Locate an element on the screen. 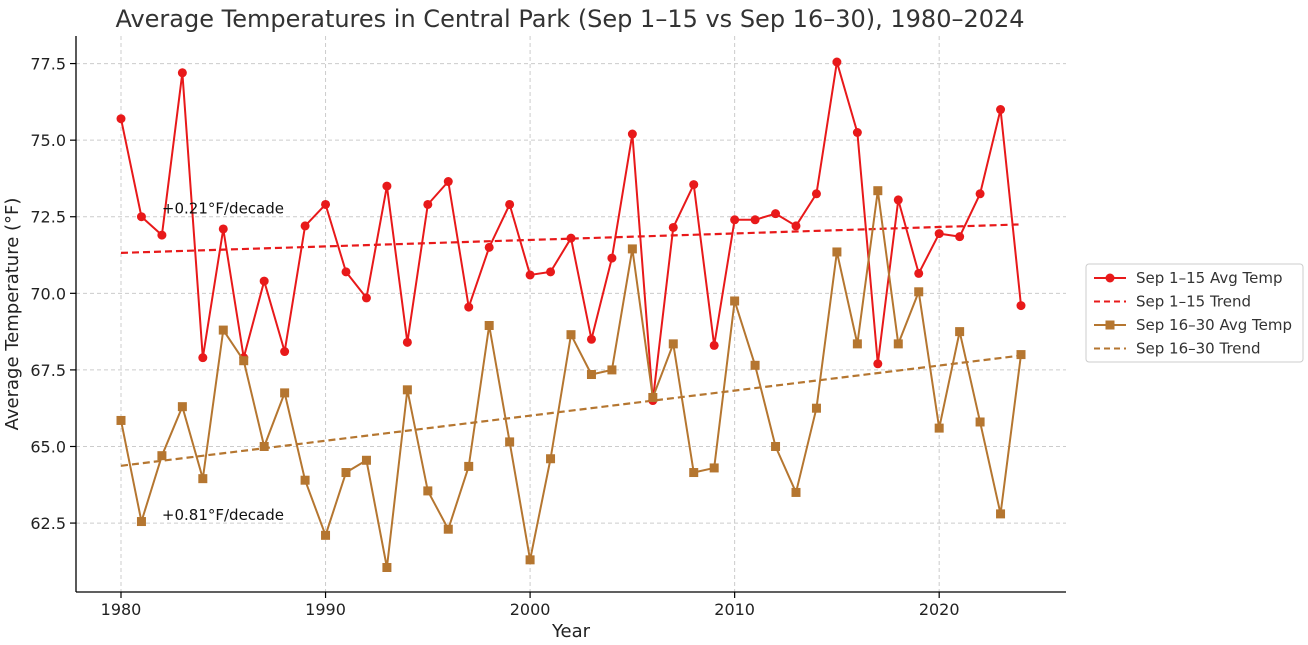  y-tick-label: 77.5 is located at coordinates (48, 64).